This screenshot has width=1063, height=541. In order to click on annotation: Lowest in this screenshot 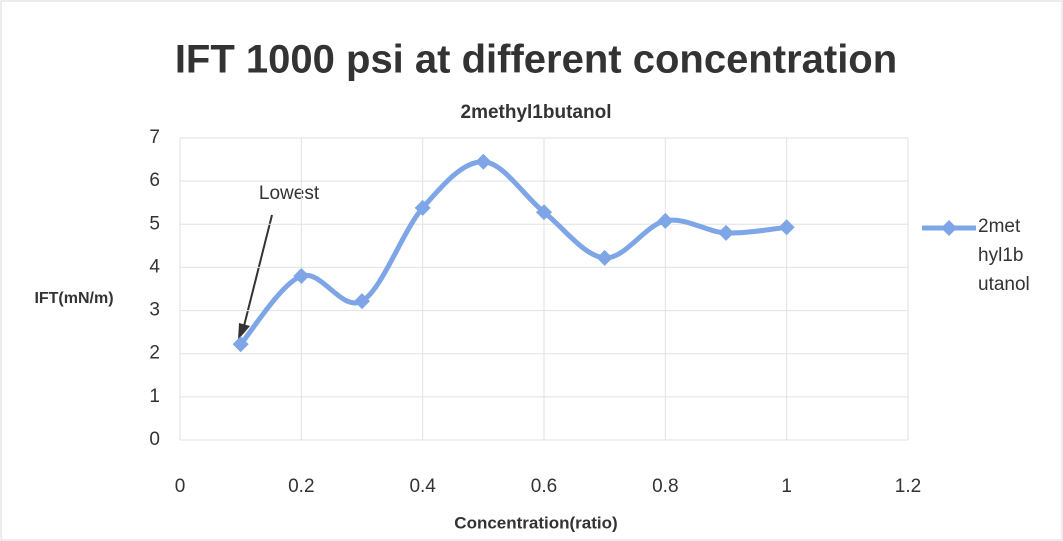, I will do `click(289, 193)`.